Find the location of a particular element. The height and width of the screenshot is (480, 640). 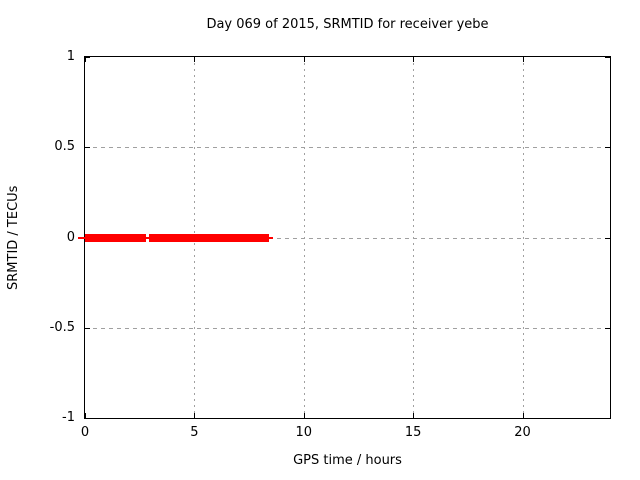

y-tick-label: 0.5 is located at coordinates (64, 147).